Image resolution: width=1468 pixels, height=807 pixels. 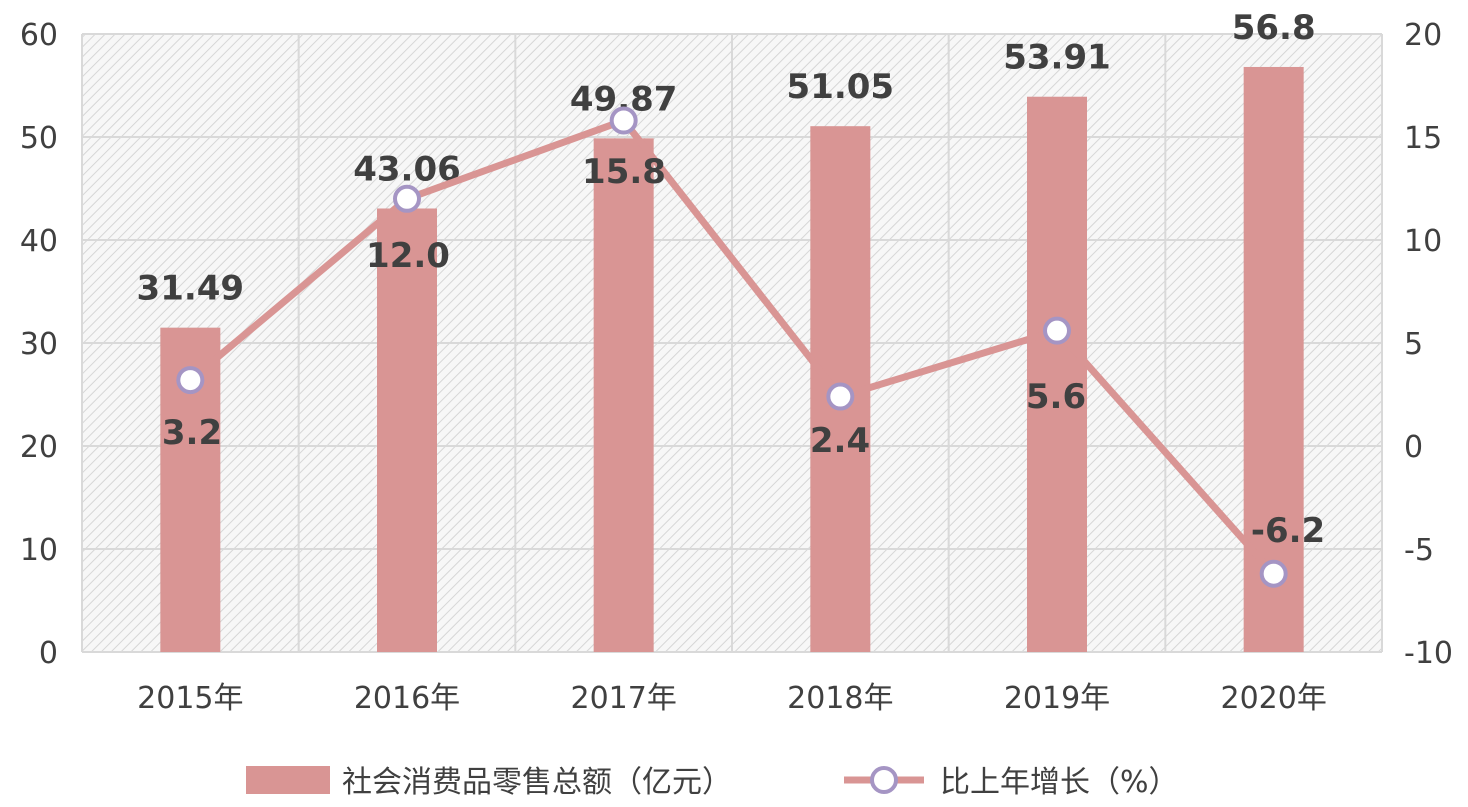 I want to click on right-axis-tick-label: -10, so click(x=1428, y=653).